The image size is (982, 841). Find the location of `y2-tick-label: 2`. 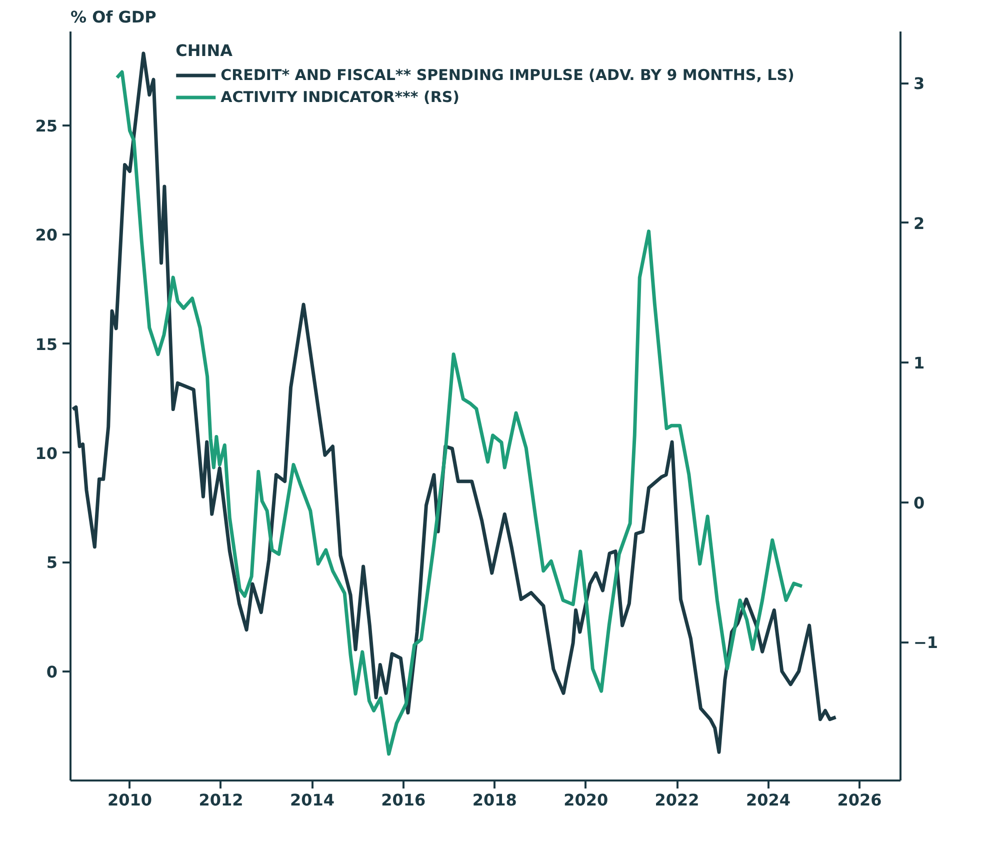

y2-tick-label: 2 is located at coordinates (919, 223).